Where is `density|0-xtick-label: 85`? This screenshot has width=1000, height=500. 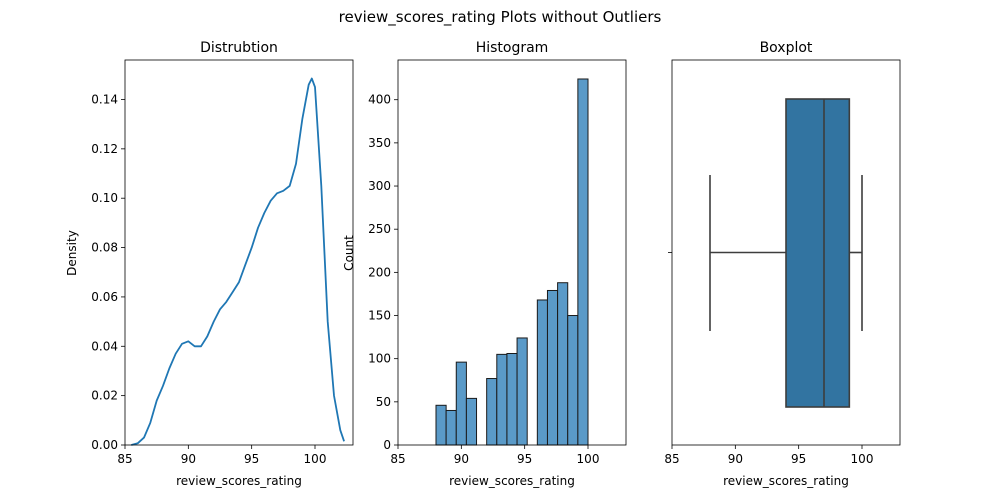 density|0-xtick-label: 85 is located at coordinates (124, 459).